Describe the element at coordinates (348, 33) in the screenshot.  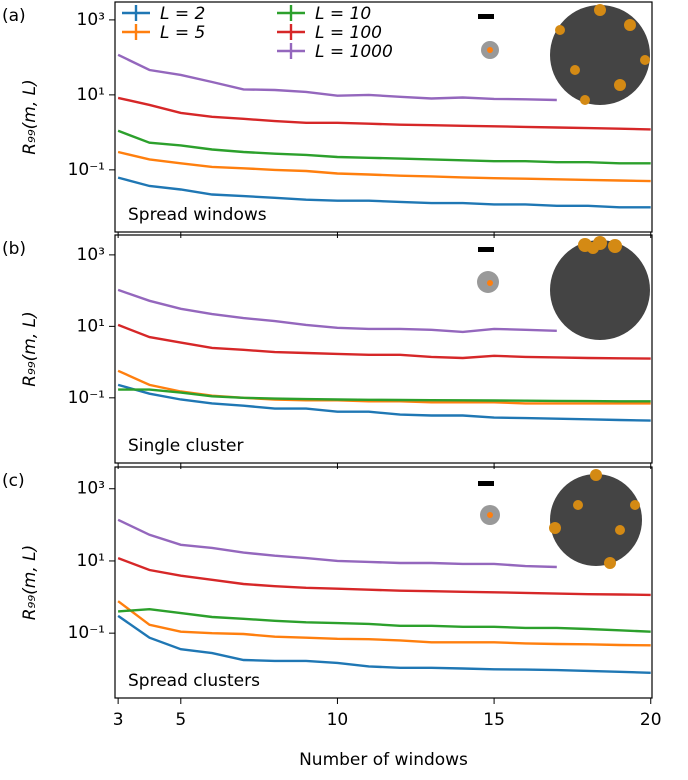
I see `legend-label: L = 100` at that location.